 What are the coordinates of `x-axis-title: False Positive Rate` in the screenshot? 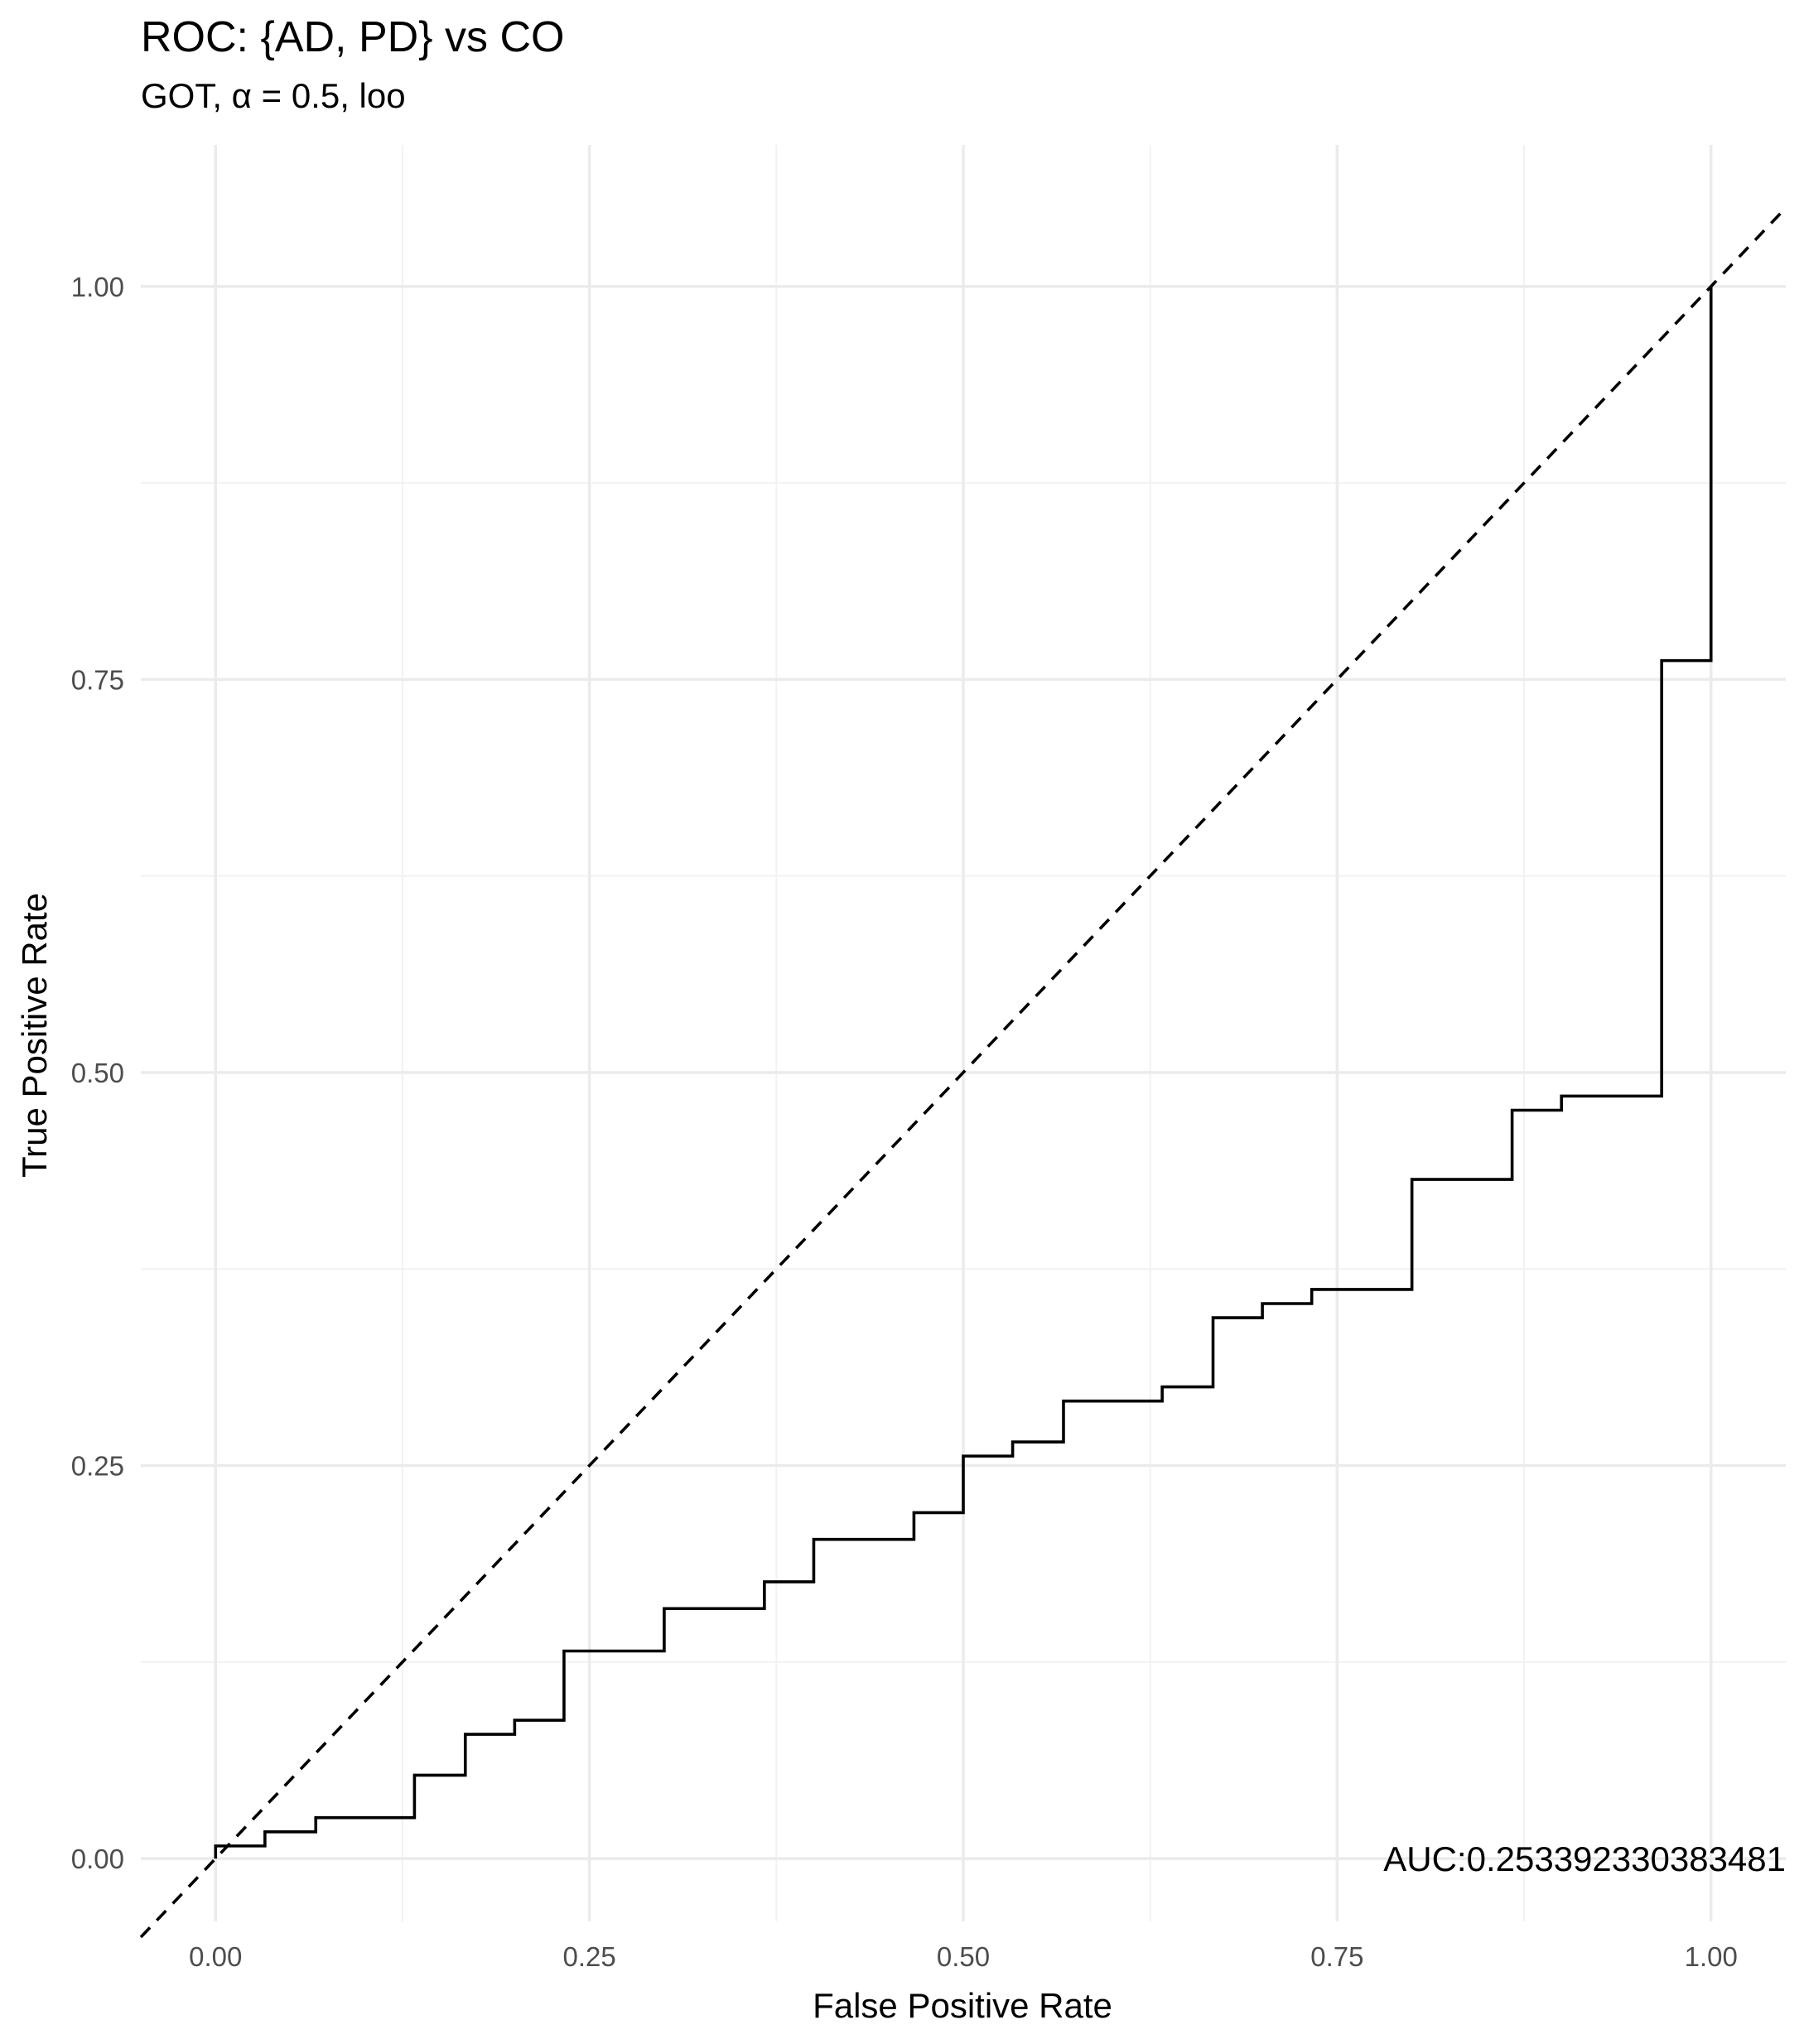 It's located at (962, 2006).